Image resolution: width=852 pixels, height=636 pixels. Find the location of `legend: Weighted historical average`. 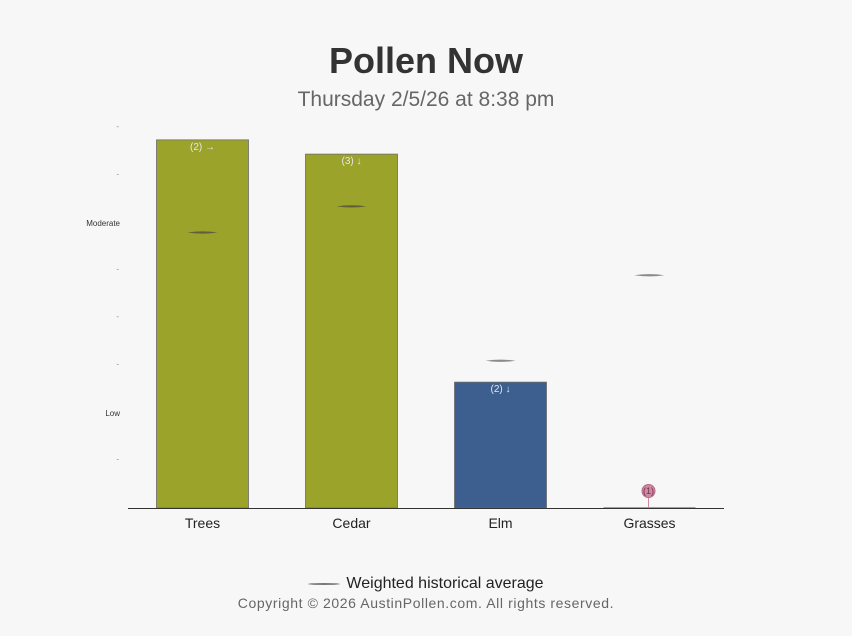

legend: Weighted historical average is located at coordinates (426, 584).